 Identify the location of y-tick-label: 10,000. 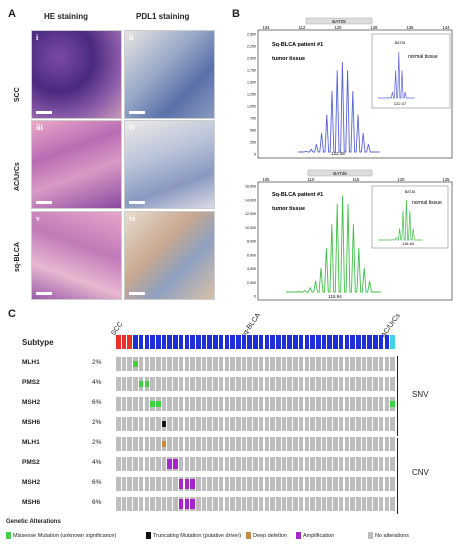
(250, 228).